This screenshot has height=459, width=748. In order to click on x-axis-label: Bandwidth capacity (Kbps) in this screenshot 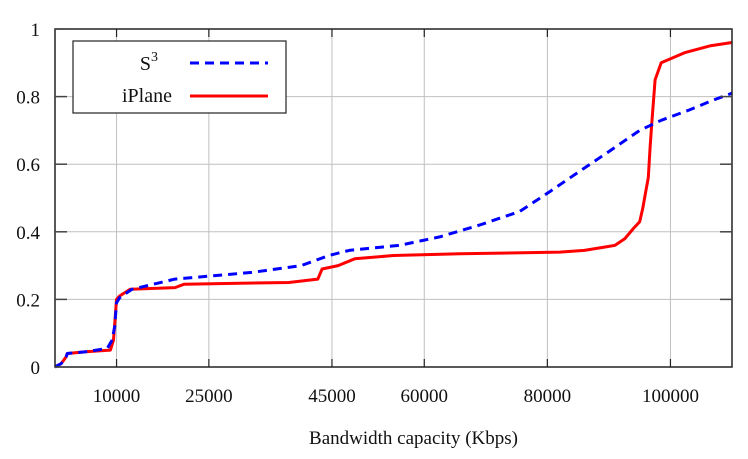, I will do `click(413, 438)`.